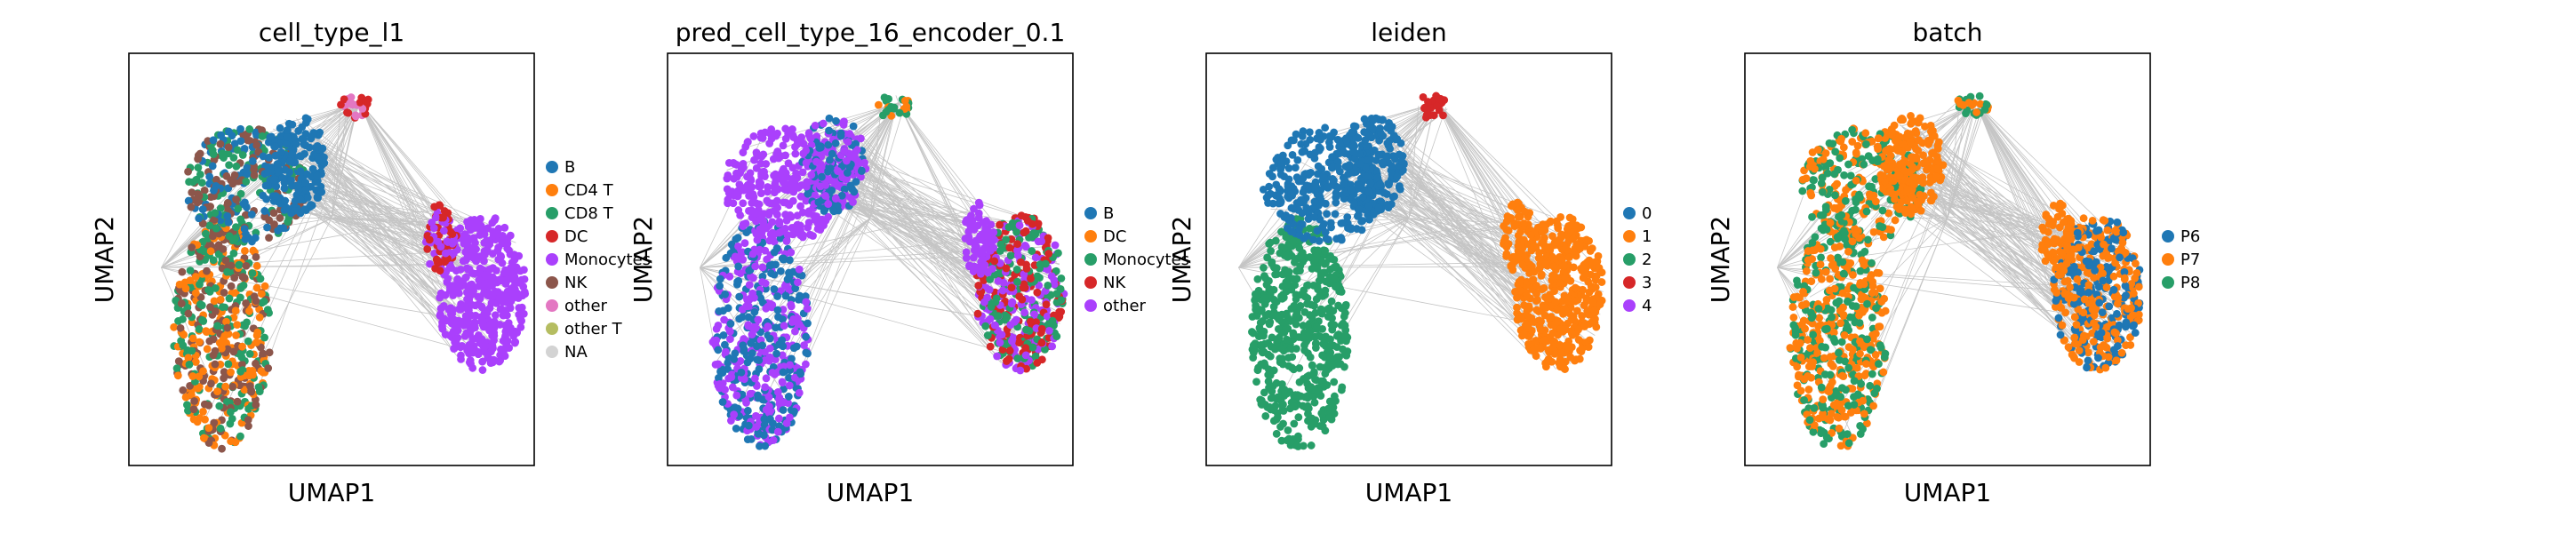  I want to click on legend-label: NK, so click(1114, 283).